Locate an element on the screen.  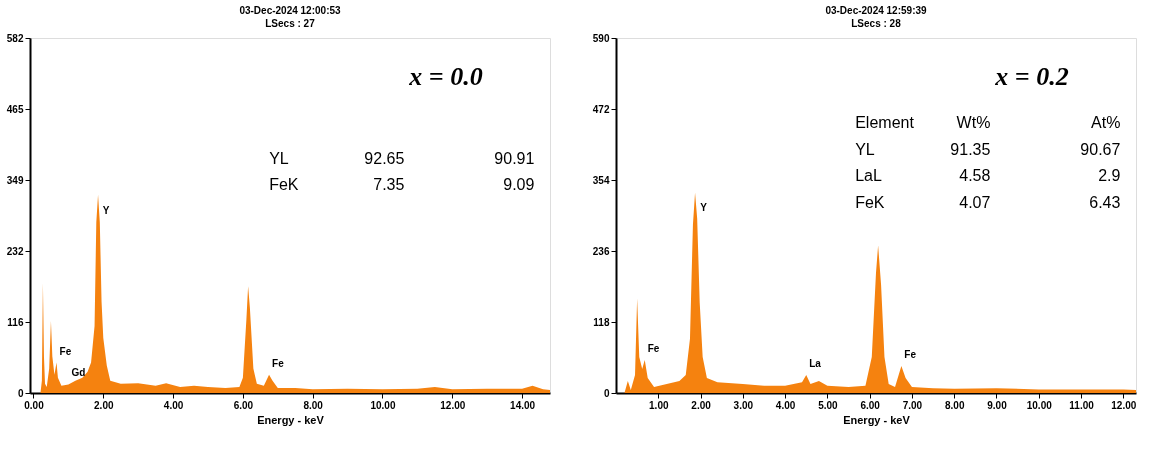
x-tick-label: 11.00 is located at coordinates (1082, 405).